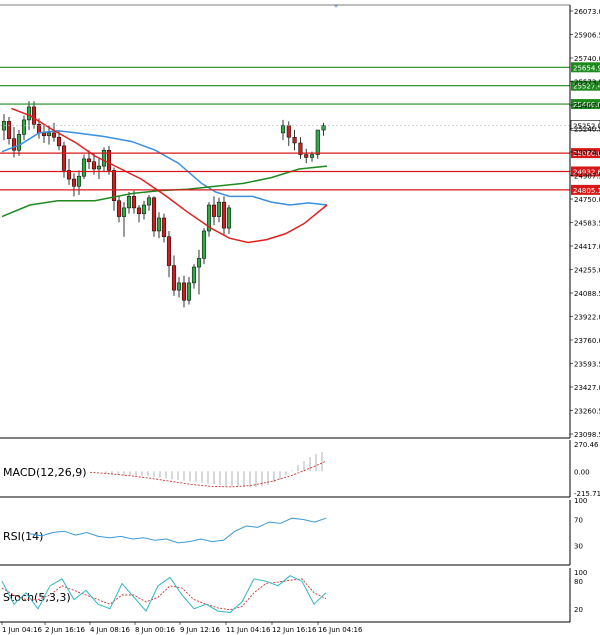 This screenshot has height=635, width=600. What do you see at coordinates (587, 494) in the screenshot?
I see `macd-tick-label: -215.71` at bounding box center [587, 494].